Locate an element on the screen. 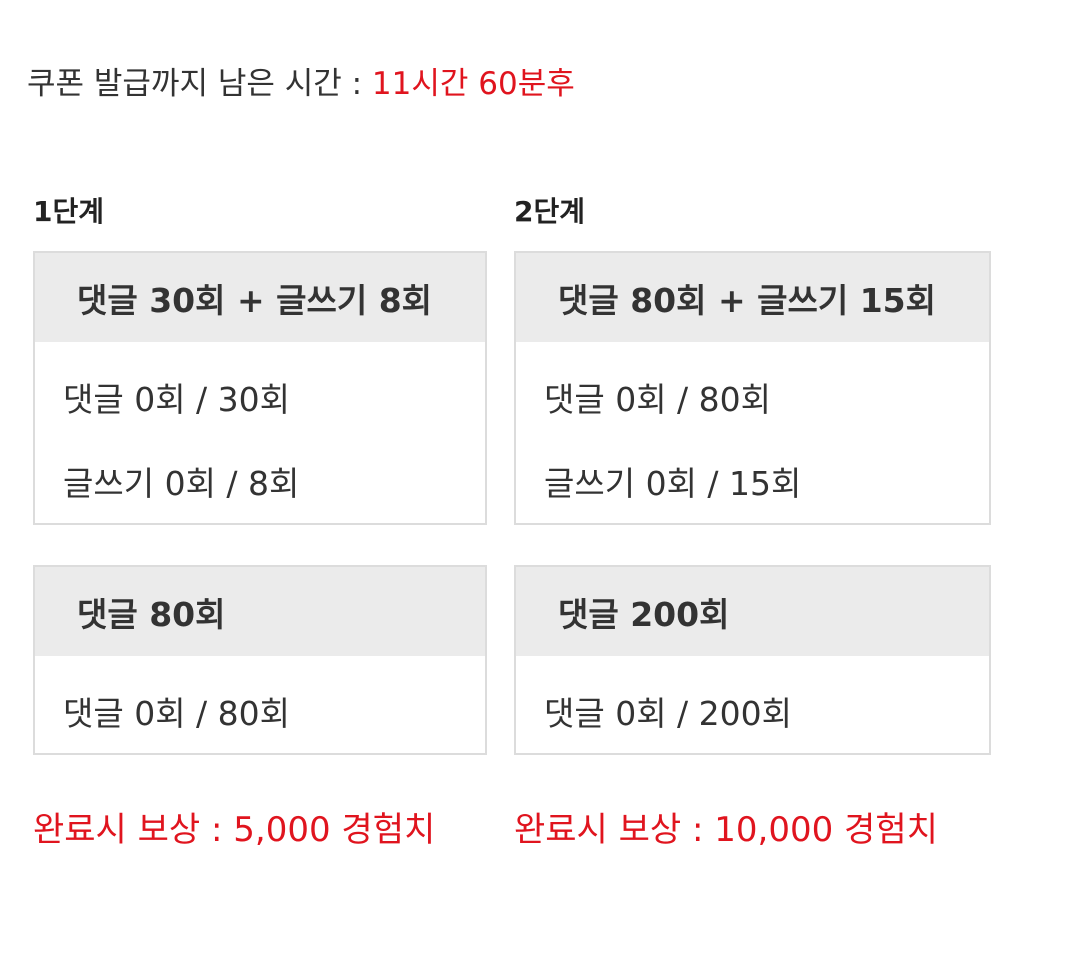  coupon-timer: 쿠폰 발급까지 남은 시간 : 11시간 60분후 is located at coordinates (301, 80).